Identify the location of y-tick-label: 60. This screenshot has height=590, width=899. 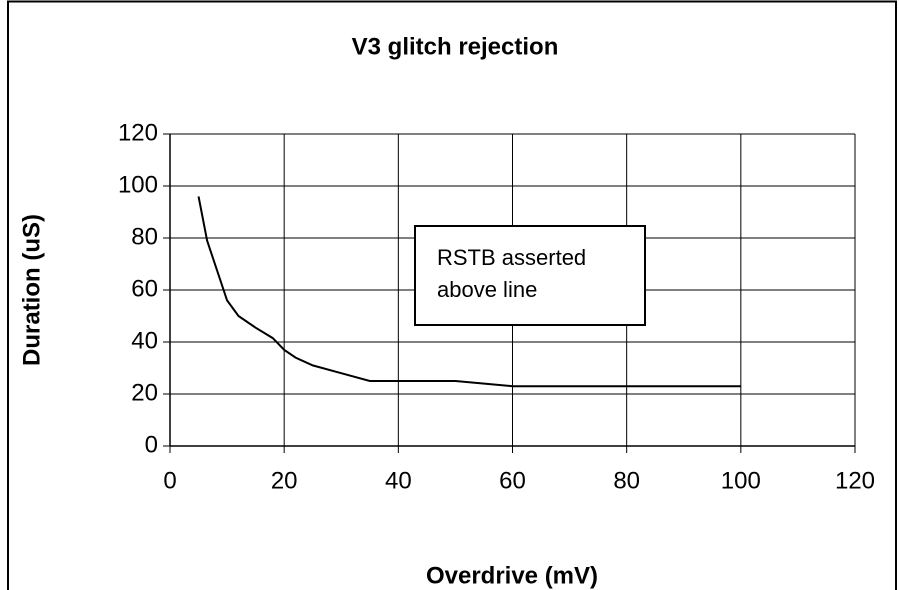
(144, 288).